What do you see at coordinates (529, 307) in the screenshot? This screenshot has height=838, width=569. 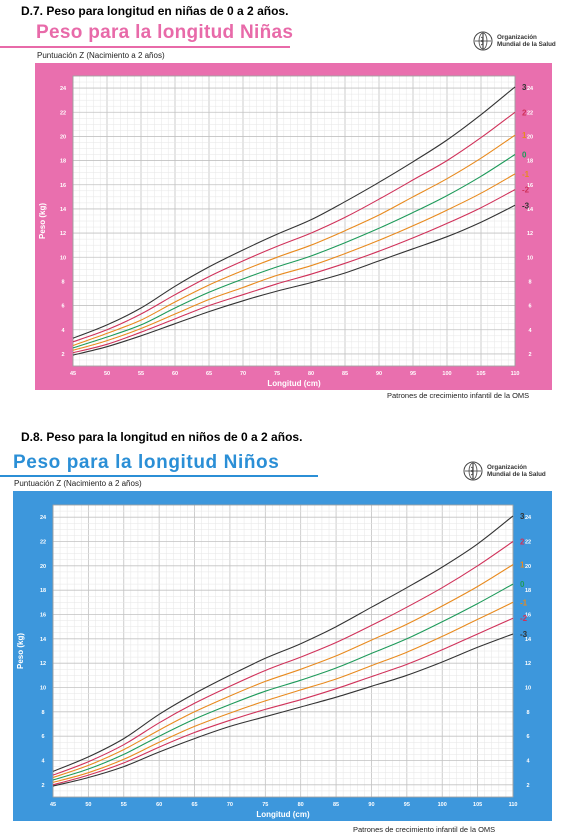 I see `girls-y-tick-label-right: 6` at bounding box center [529, 307].